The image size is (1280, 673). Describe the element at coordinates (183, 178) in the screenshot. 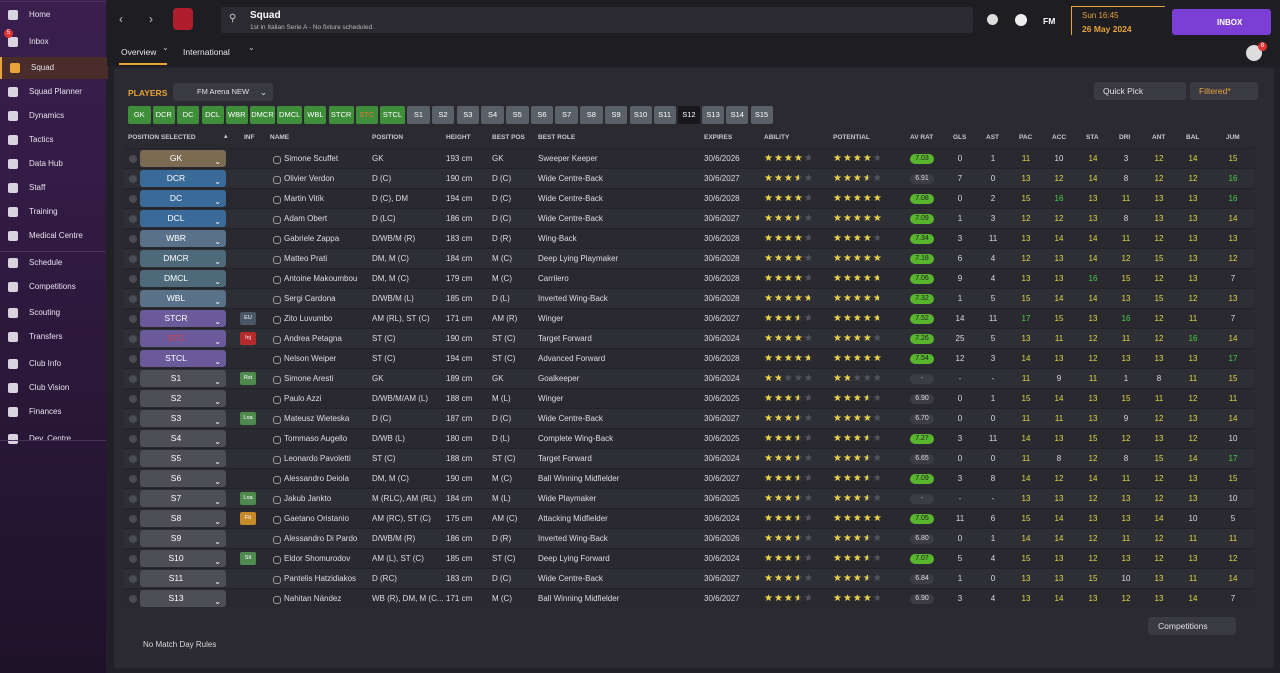

I see `position-selector: DCR ⌄` at that location.